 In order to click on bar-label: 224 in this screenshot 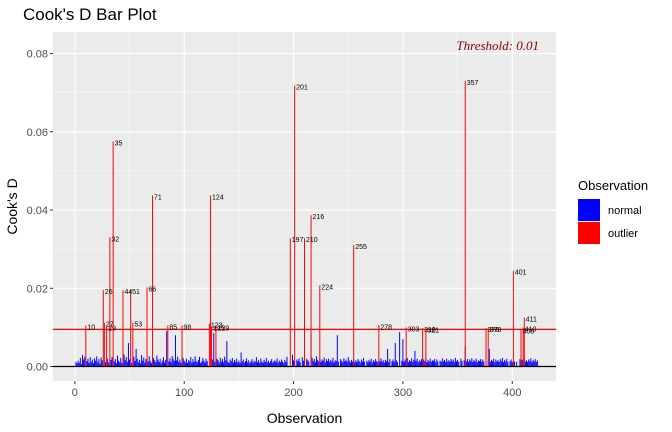, I will do `click(327, 288)`.